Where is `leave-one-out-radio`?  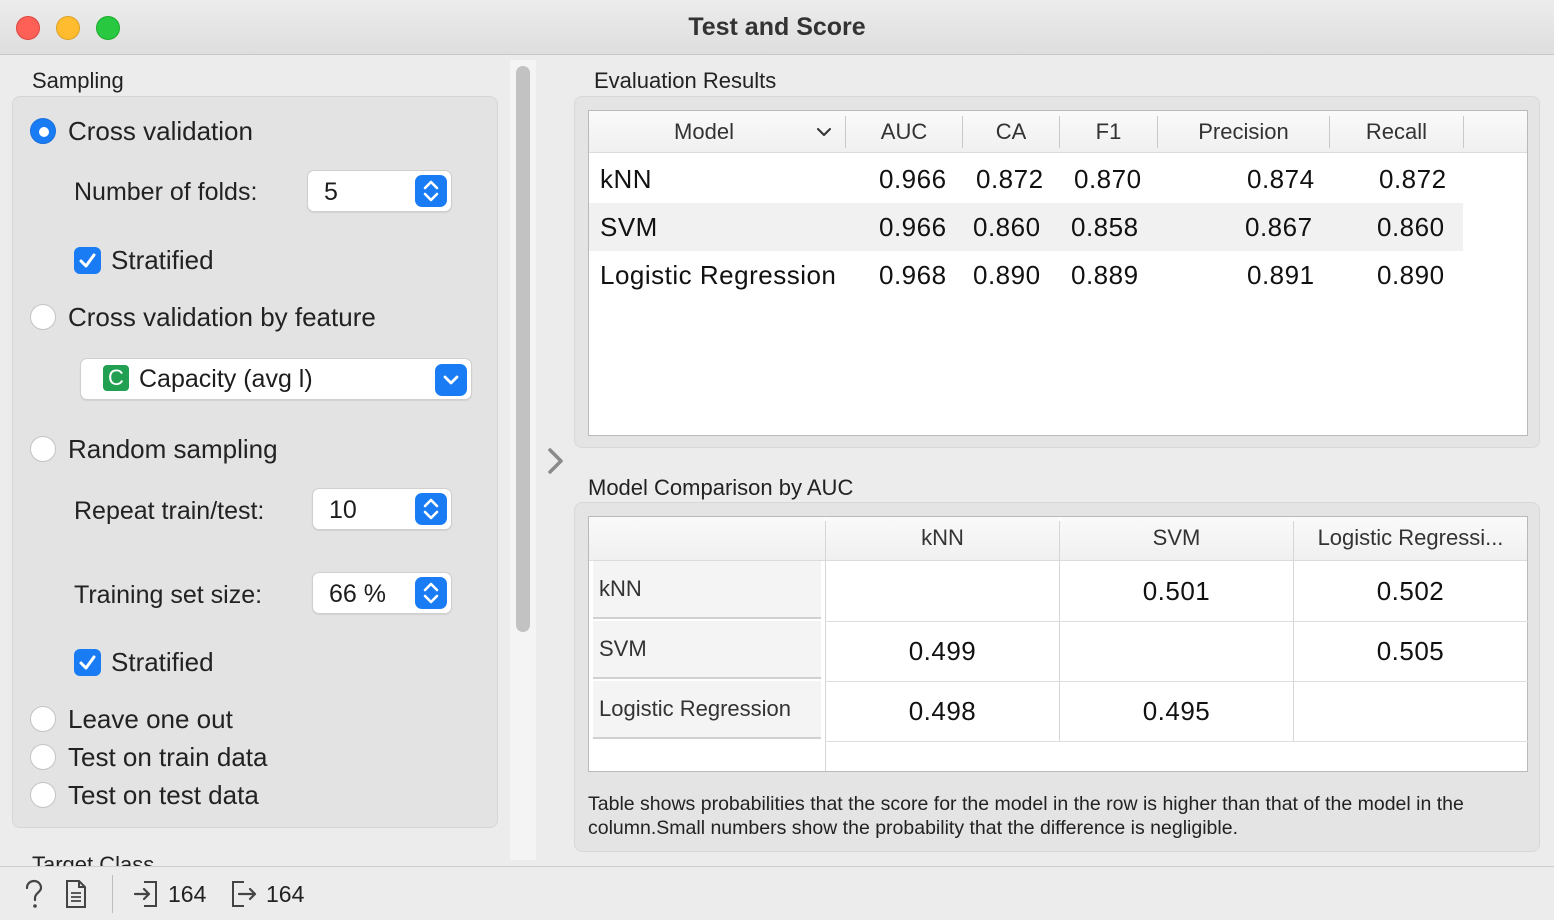 leave-one-out-radio is located at coordinates (43, 719).